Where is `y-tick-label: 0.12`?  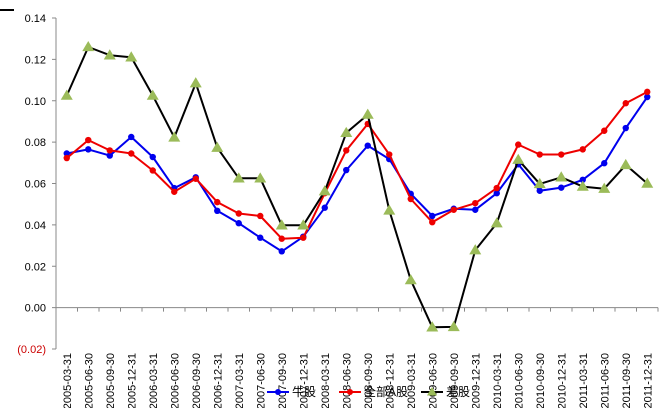
y-tick-label: 0.12 is located at coordinates (35, 60).